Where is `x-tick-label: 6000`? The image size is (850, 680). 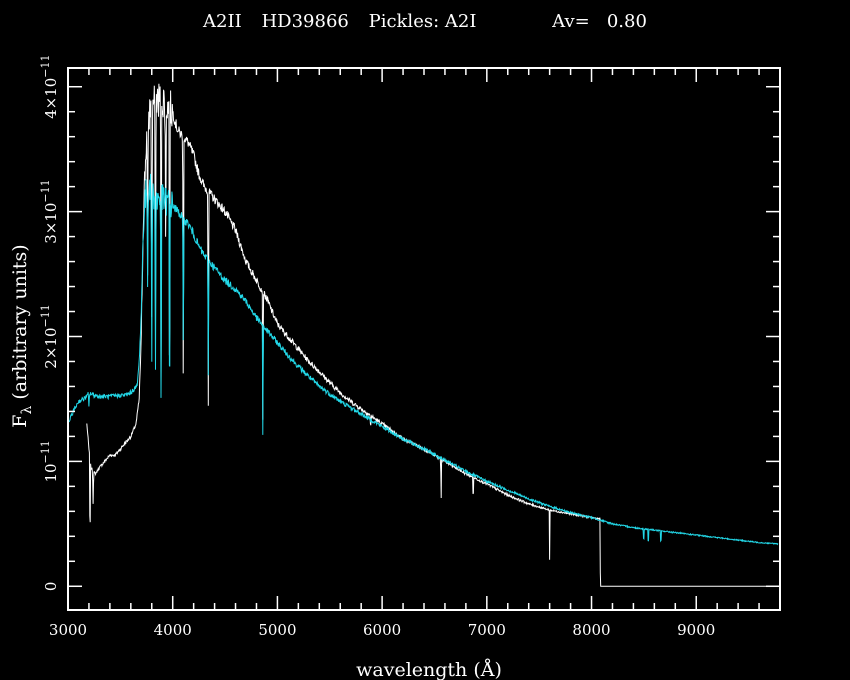
x-tick-label: 6000 is located at coordinates (382, 630).